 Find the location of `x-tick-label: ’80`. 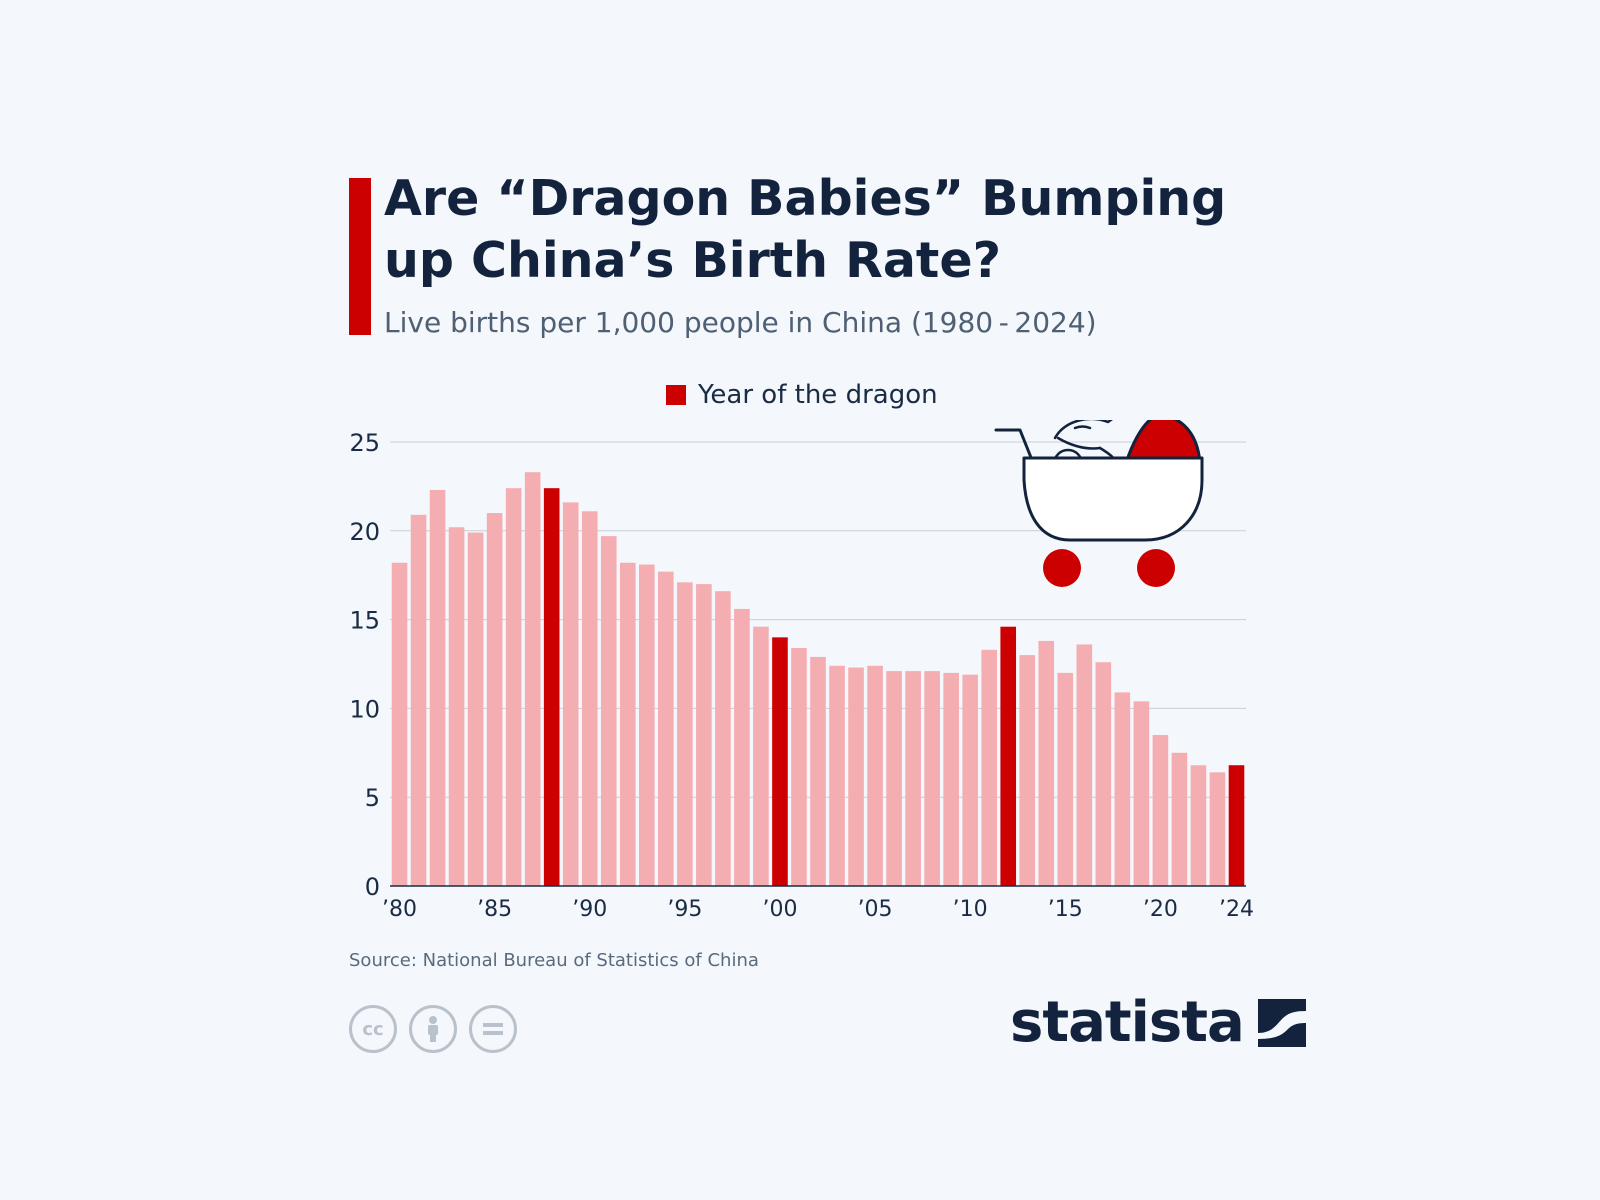

x-tick-label: ’80 is located at coordinates (399, 908).